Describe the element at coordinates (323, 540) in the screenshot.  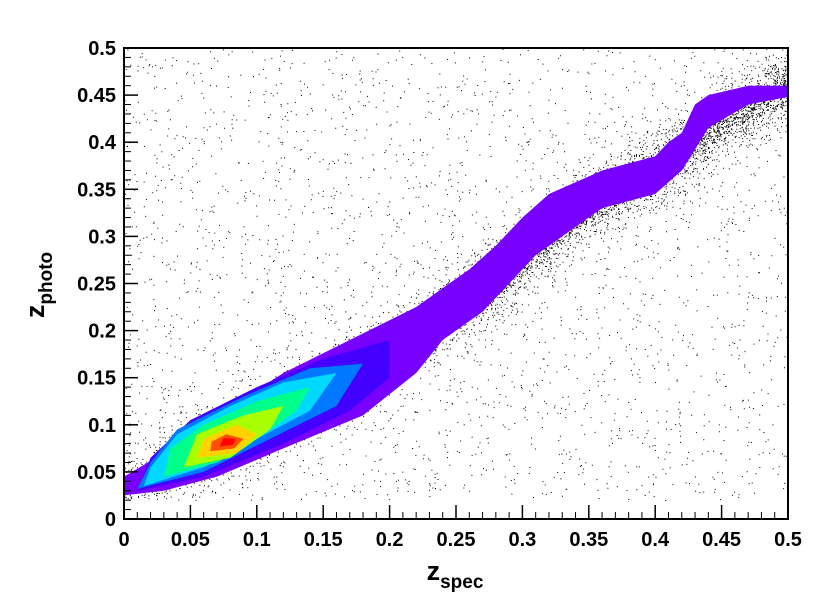
I see `x-tick-label: 0.15` at that location.